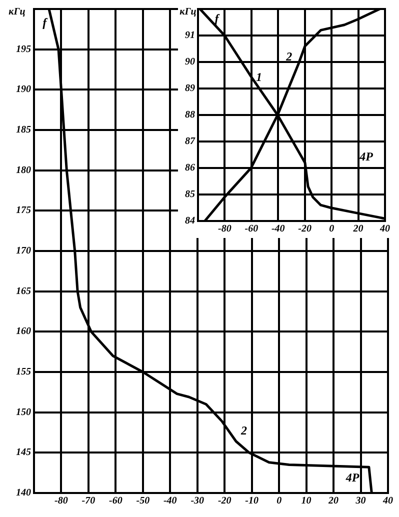  Describe the element at coordinates (190, 88) in the screenshot. I see `y-tick-label: 89` at that location.